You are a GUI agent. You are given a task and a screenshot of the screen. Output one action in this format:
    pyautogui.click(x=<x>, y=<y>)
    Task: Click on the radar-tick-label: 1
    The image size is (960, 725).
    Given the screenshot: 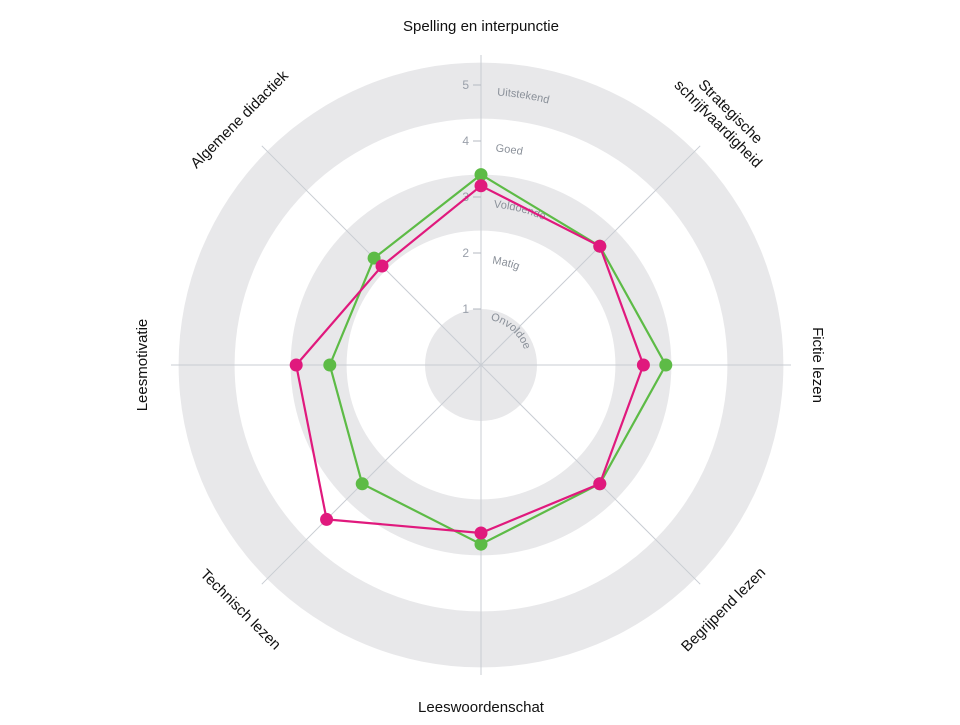 What is the action you would take?
    pyautogui.click(x=465, y=309)
    